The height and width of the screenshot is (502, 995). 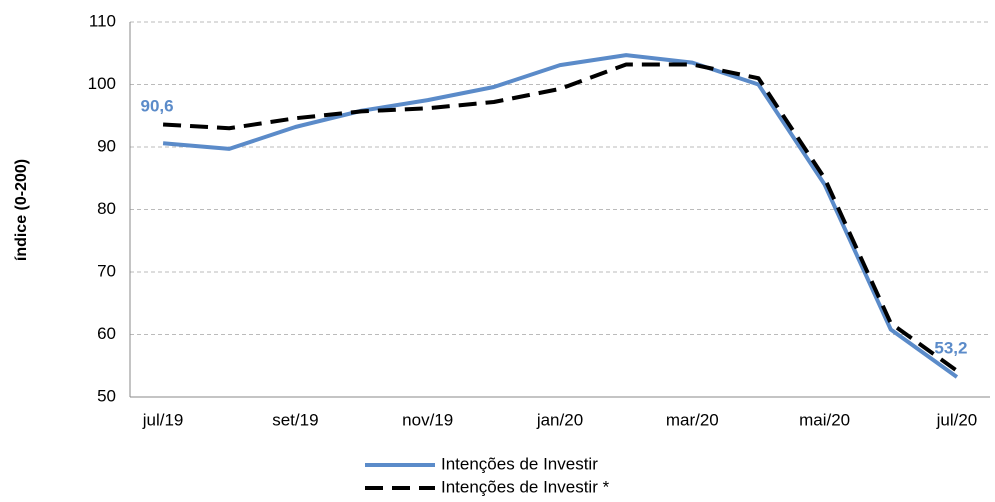 I want to click on y-axis-title: índice (0-200), so click(x=21, y=210).